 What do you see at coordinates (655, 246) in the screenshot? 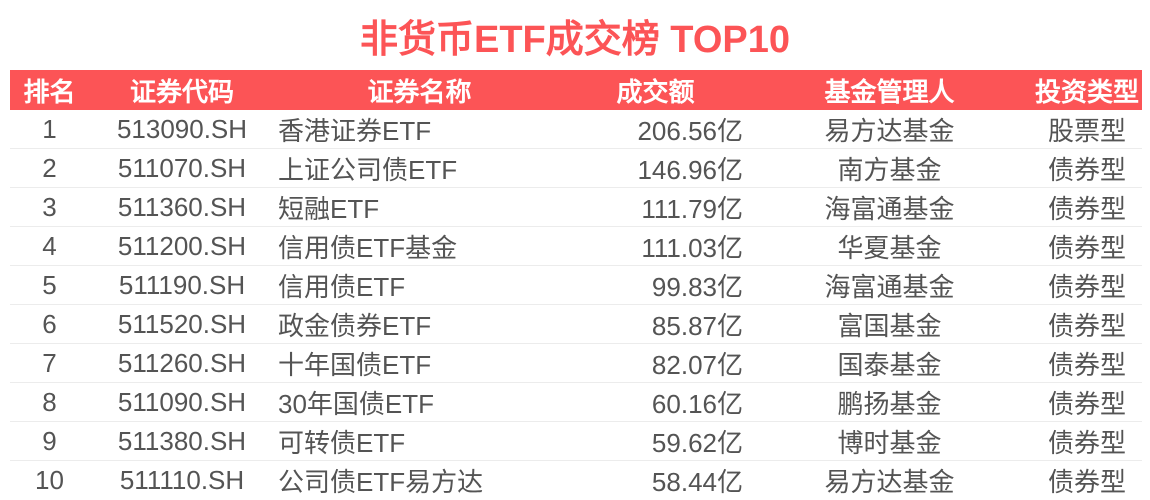
I see `volume-cell: 111.03亿` at bounding box center [655, 246].